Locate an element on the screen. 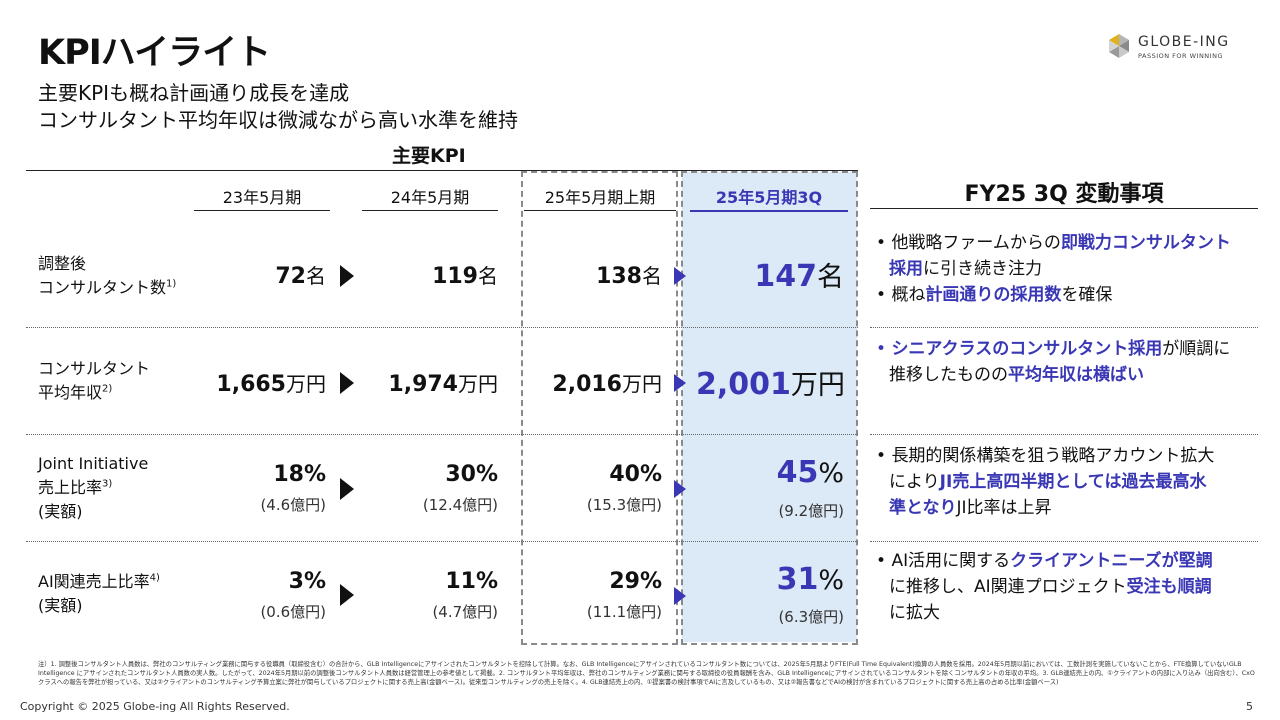 The image size is (1280, 720). company-logo: GLOBE-ING PASSION FOR WINNING is located at coordinates (1175, 47).